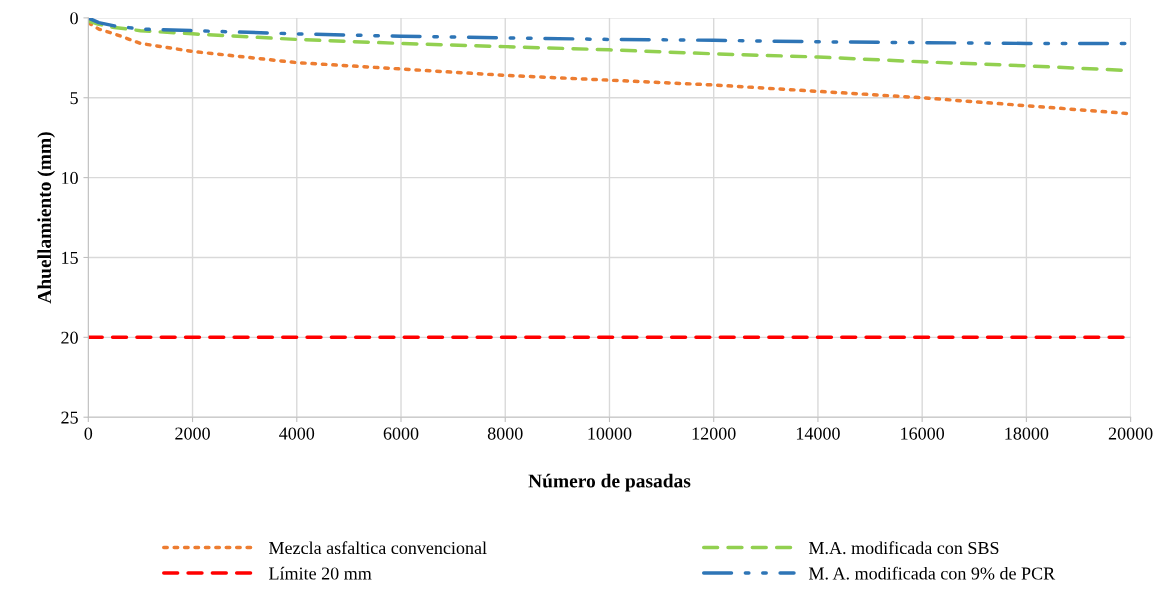 The image size is (1162, 596). What do you see at coordinates (378, 548) in the screenshot?
I see `legend-label: Mezcla asfaltica convencional` at bounding box center [378, 548].